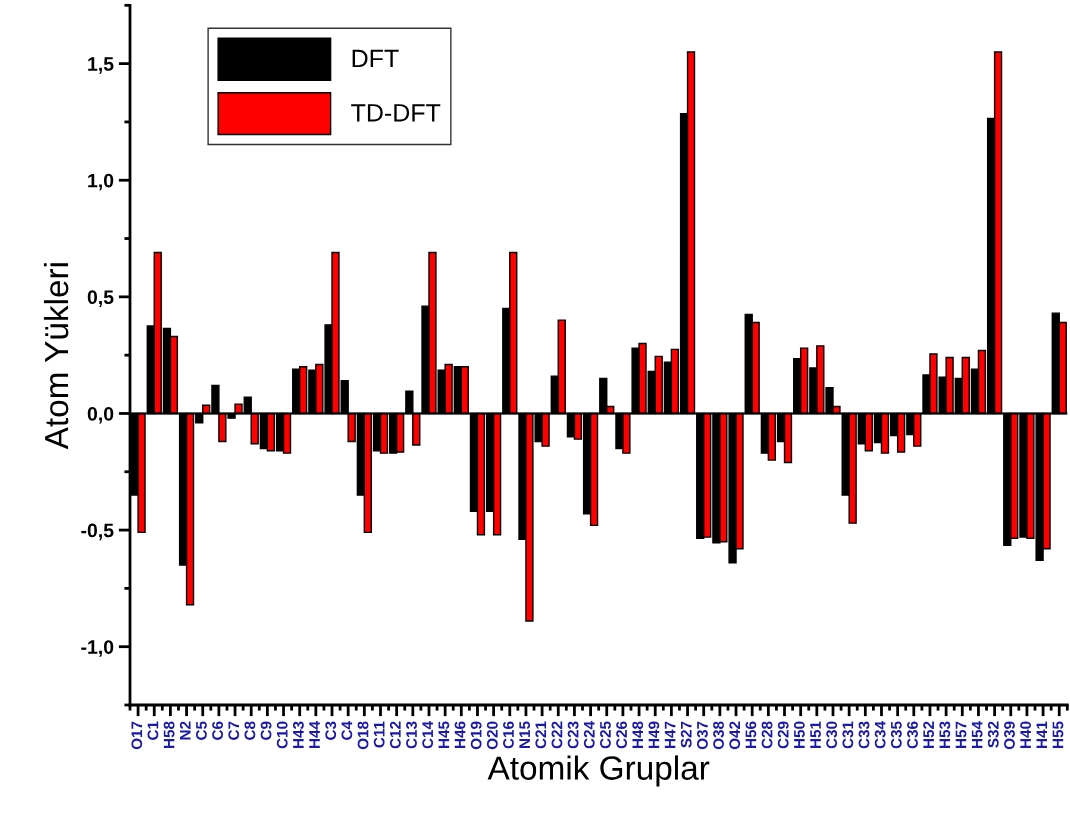  What do you see at coordinates (375, 58) in the screenshot?
I see `legend-label: DFT` at bounding box center [375, 58].